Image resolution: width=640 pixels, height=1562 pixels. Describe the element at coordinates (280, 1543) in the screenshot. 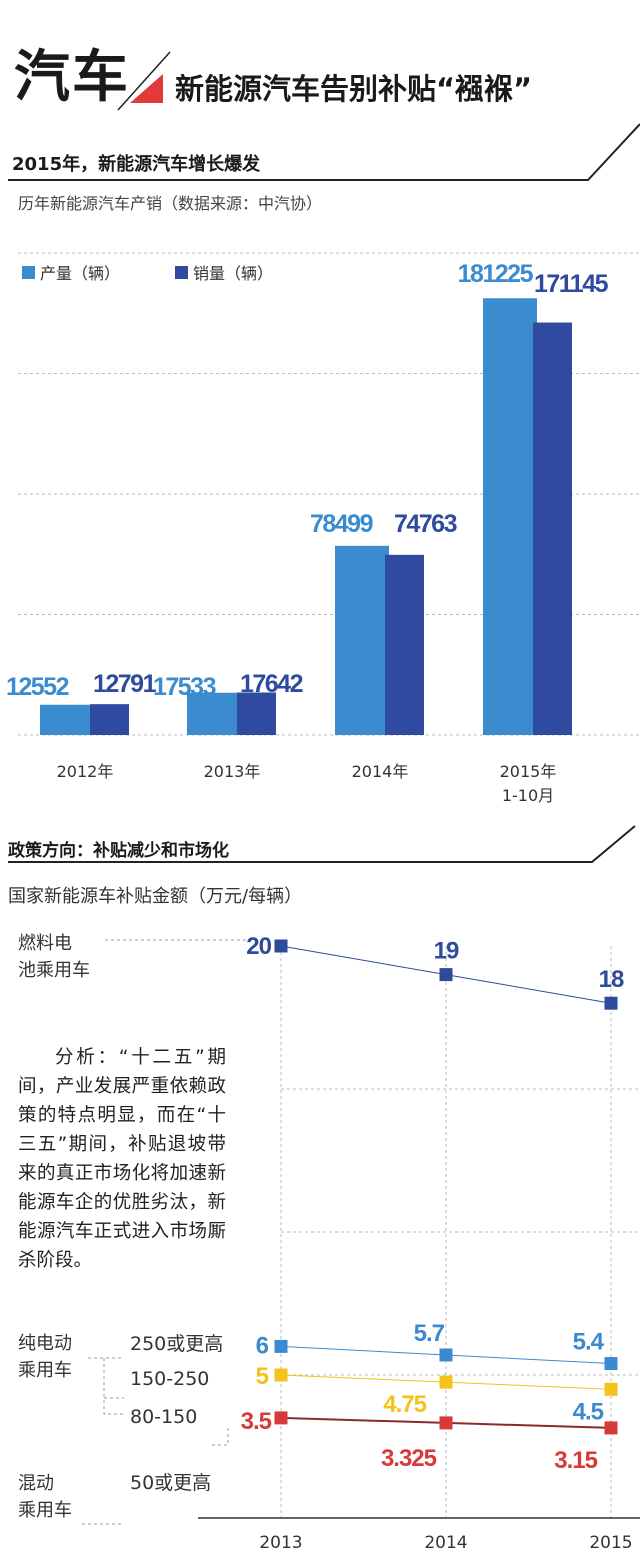

I see `x-tick-label: 2013` at that location.